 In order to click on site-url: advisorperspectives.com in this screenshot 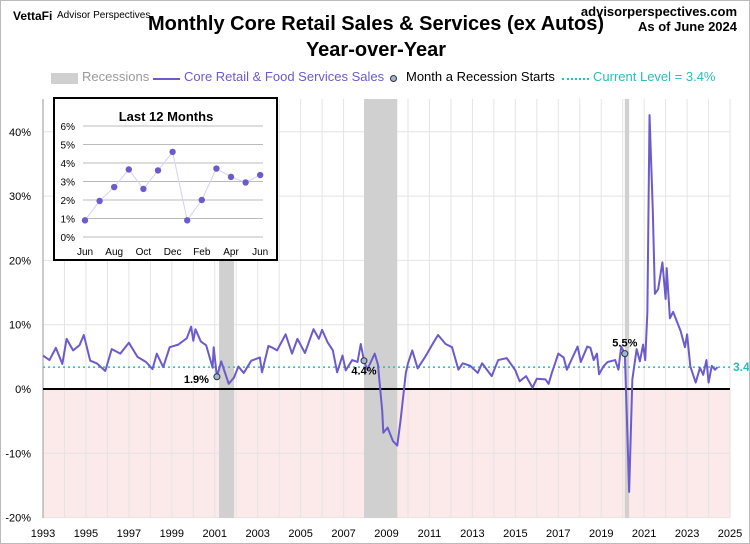, I will do `click(658, 11)`.